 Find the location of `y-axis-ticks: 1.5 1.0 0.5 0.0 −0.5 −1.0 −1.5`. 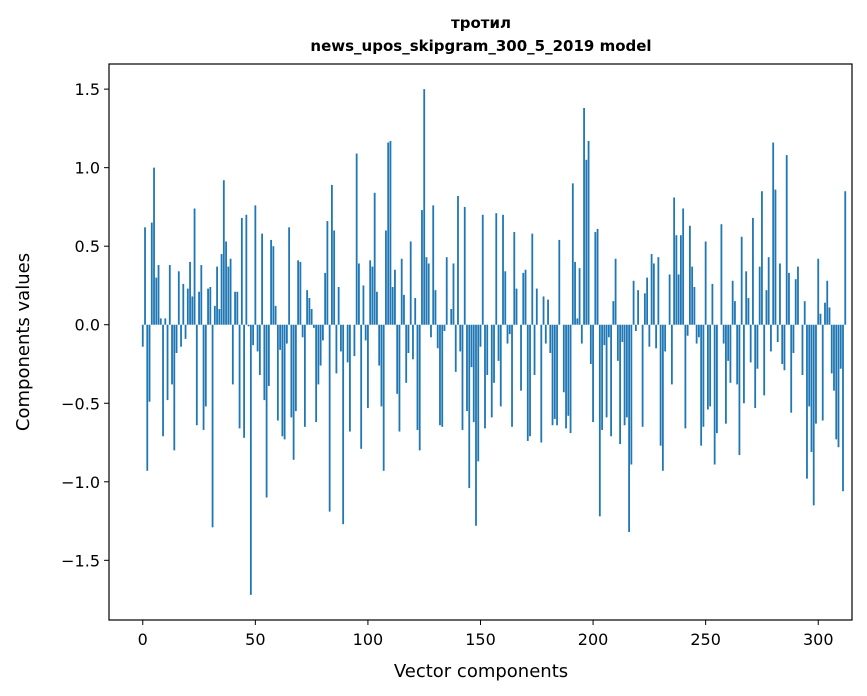

y-axis-ticks: 1.5 1.0 0.5 0.0 −0.5 −1.0 −1.5 is located at coordinates (85, 325).